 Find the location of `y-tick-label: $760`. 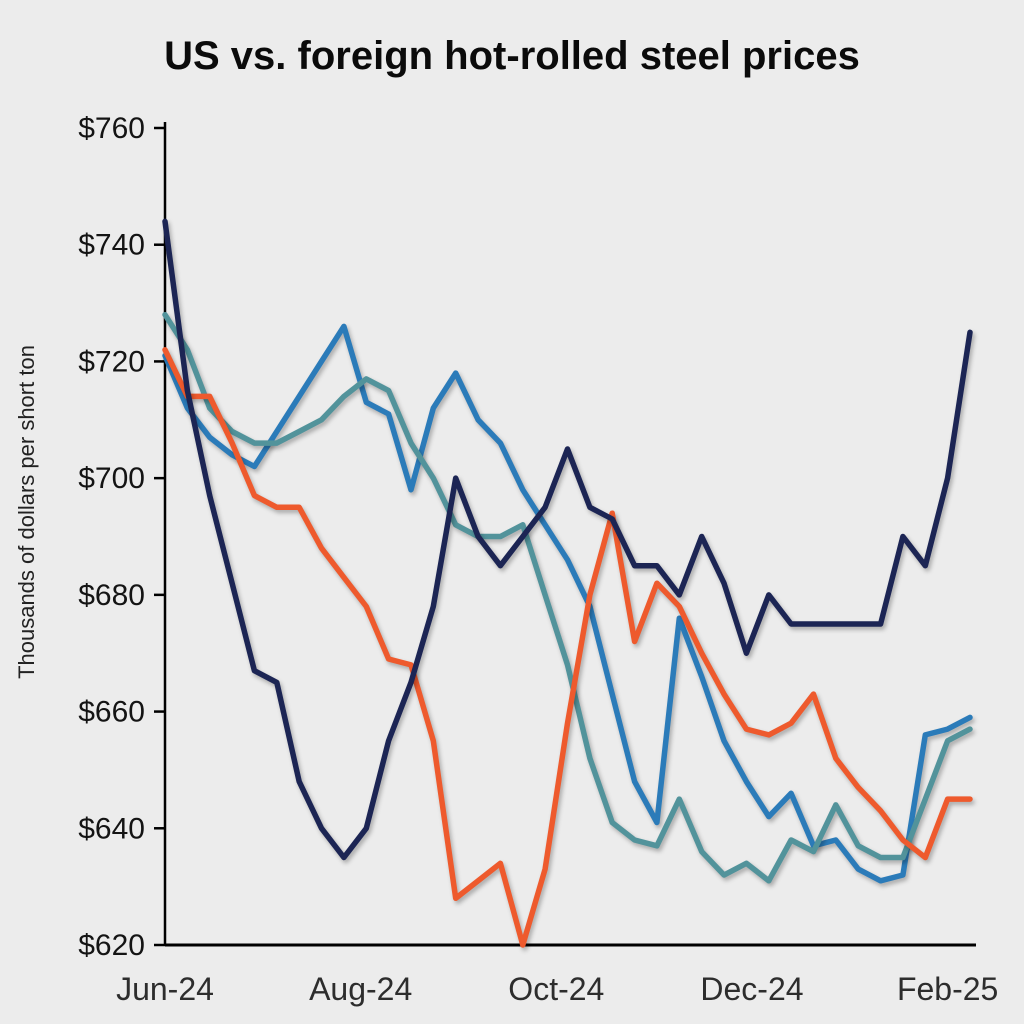

y-tick-label: $760 is located at coordinates (111, 128).